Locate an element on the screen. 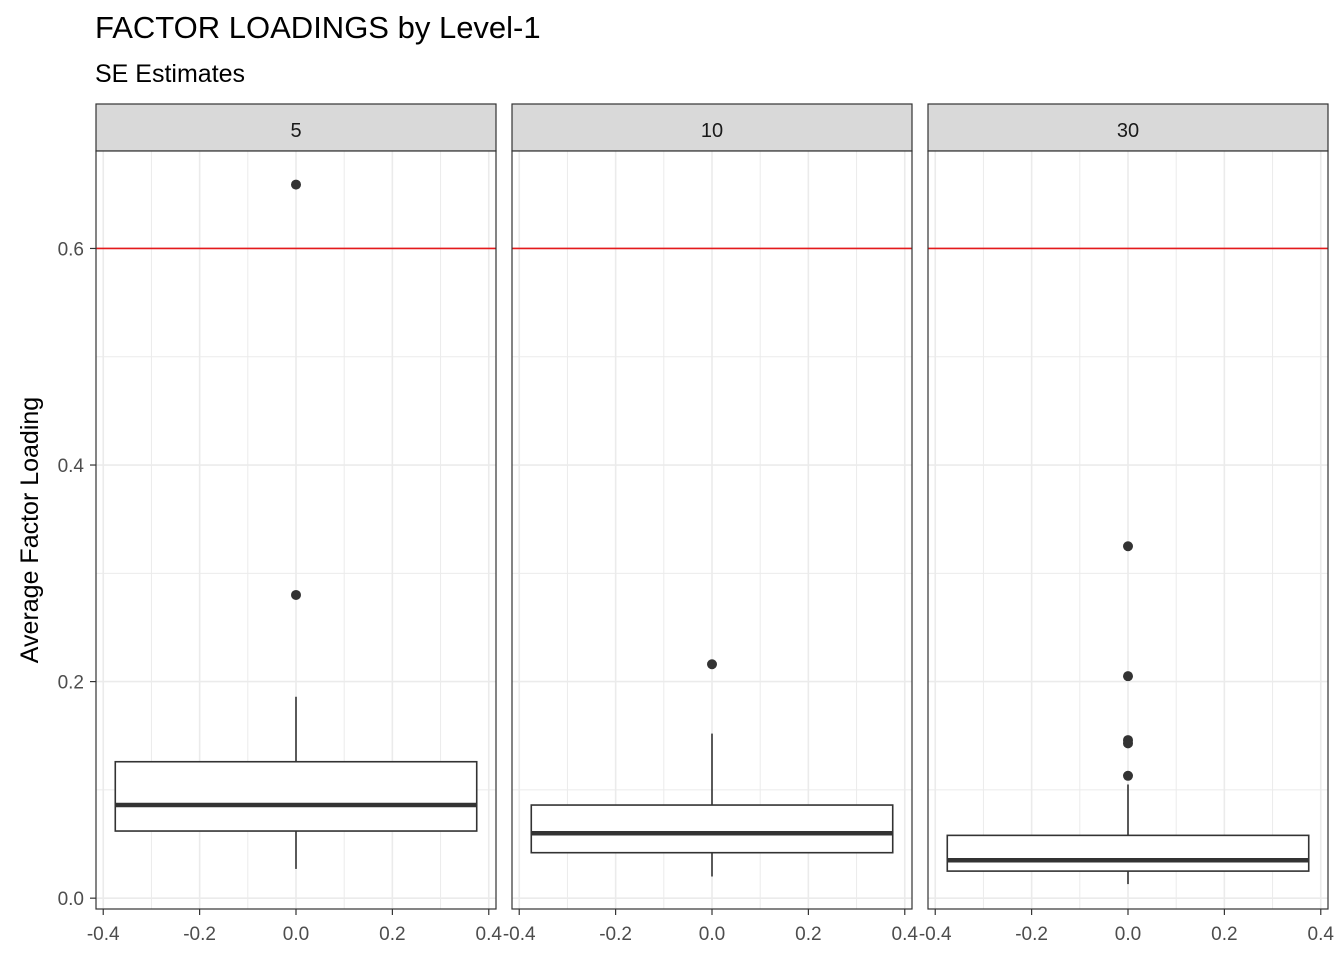 This screenshot has height=960, width=1344. chart-title: FACTOR LOADINGS by Level-1 is located at coordinates (318, 27).